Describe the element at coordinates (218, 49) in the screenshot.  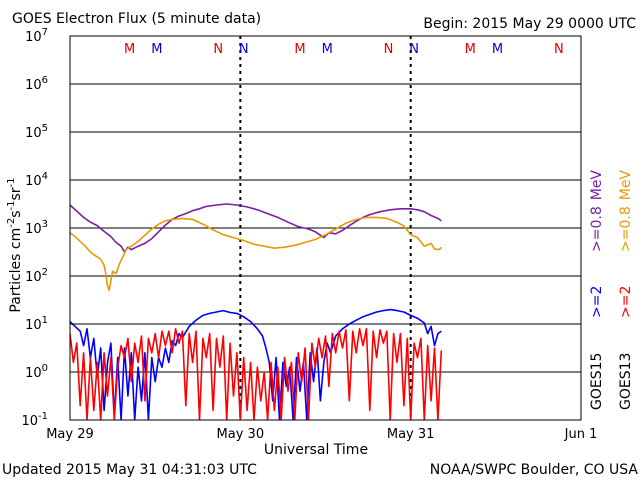
I see `marker-2: N` at that location.